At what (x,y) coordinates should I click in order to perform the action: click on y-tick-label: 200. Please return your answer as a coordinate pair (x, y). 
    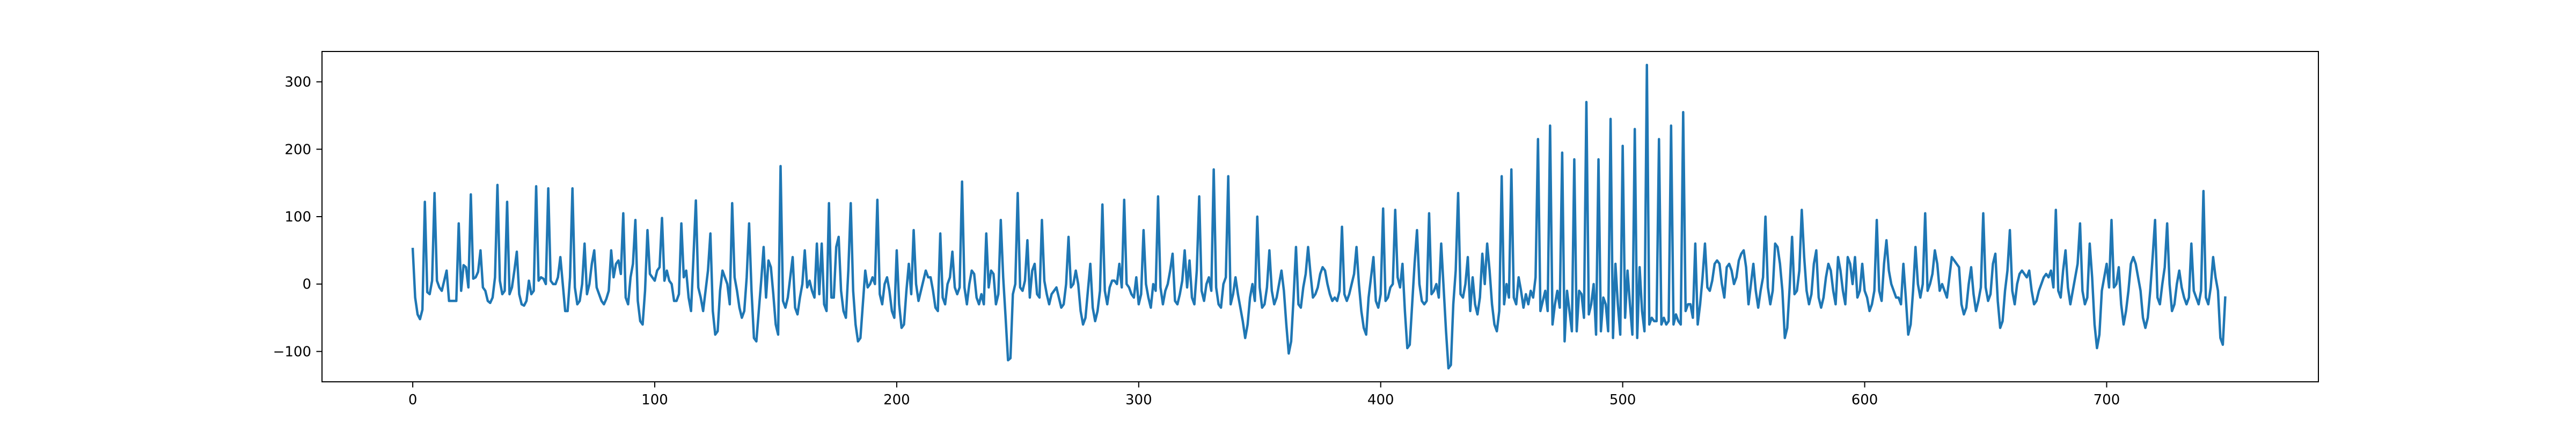
    Looking at the image, I should click on (297, 150).